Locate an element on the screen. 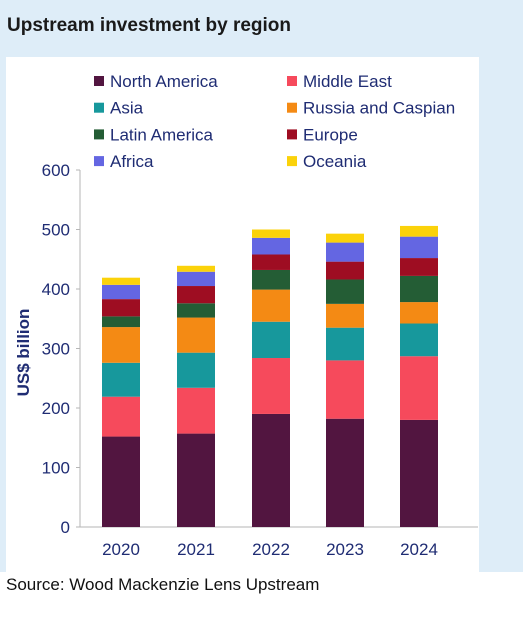  y-tick-label-0: 0 is located at coordinates (65, 527).